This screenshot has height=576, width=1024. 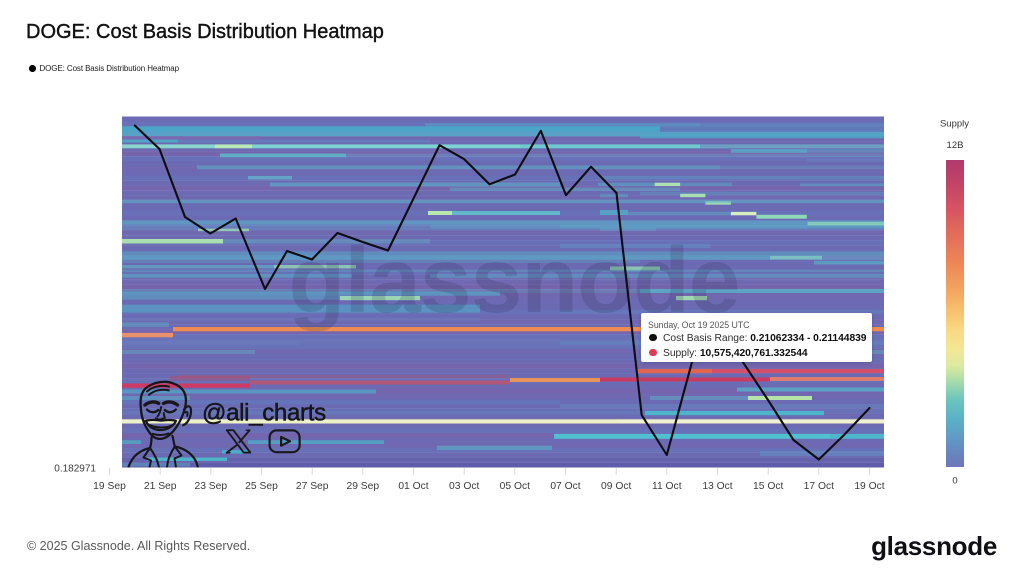 I want to click on svg-text: 01 Oct, so click(x=413, y=486).